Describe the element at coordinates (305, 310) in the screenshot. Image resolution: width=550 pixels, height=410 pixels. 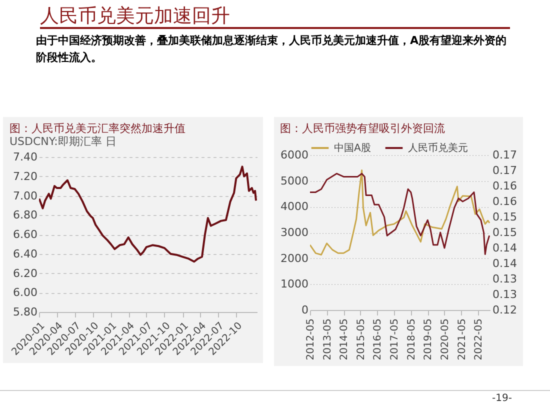
I see `y-tick-label: 0` at that location.